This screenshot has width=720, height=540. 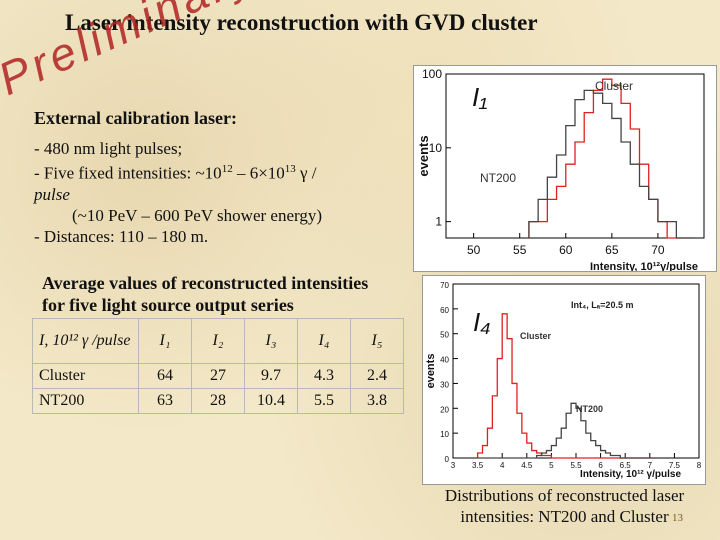 I want to click on x-tick-label: 50, so click(x=474, y=250).